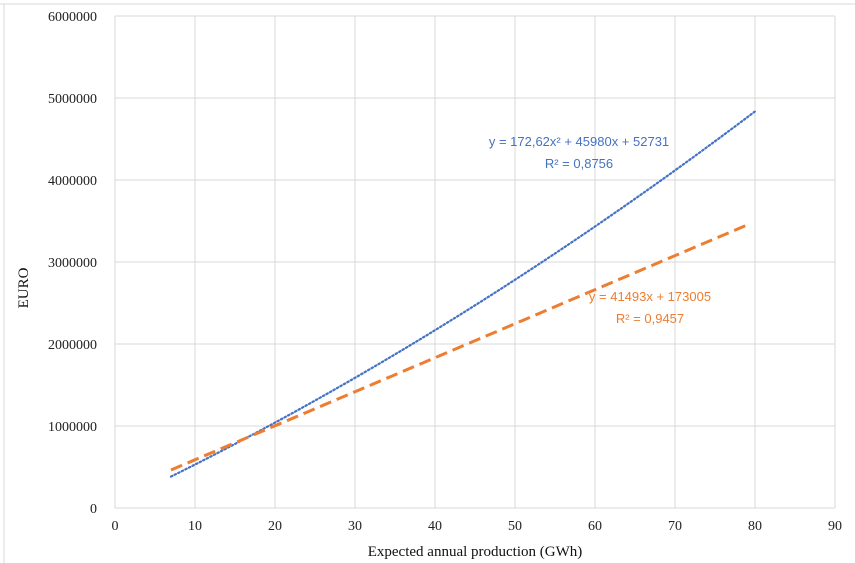  What do you see at coordinates (72, 99) in the screenshot?
I see `y-tick-label: 5000000` at bounding box center [72, 99].